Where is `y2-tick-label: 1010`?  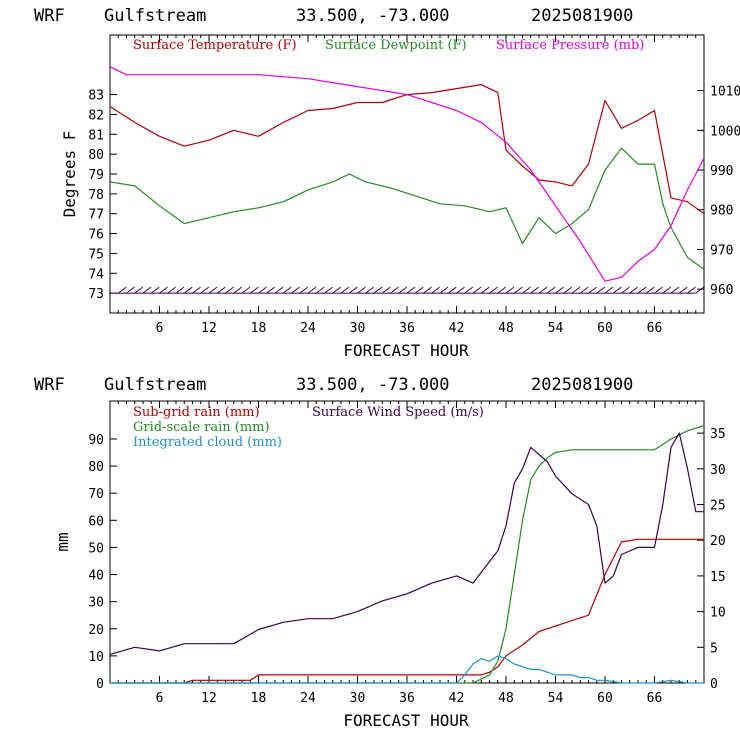 y2-tick-label: 1010 is located at coordinates (725, 92).